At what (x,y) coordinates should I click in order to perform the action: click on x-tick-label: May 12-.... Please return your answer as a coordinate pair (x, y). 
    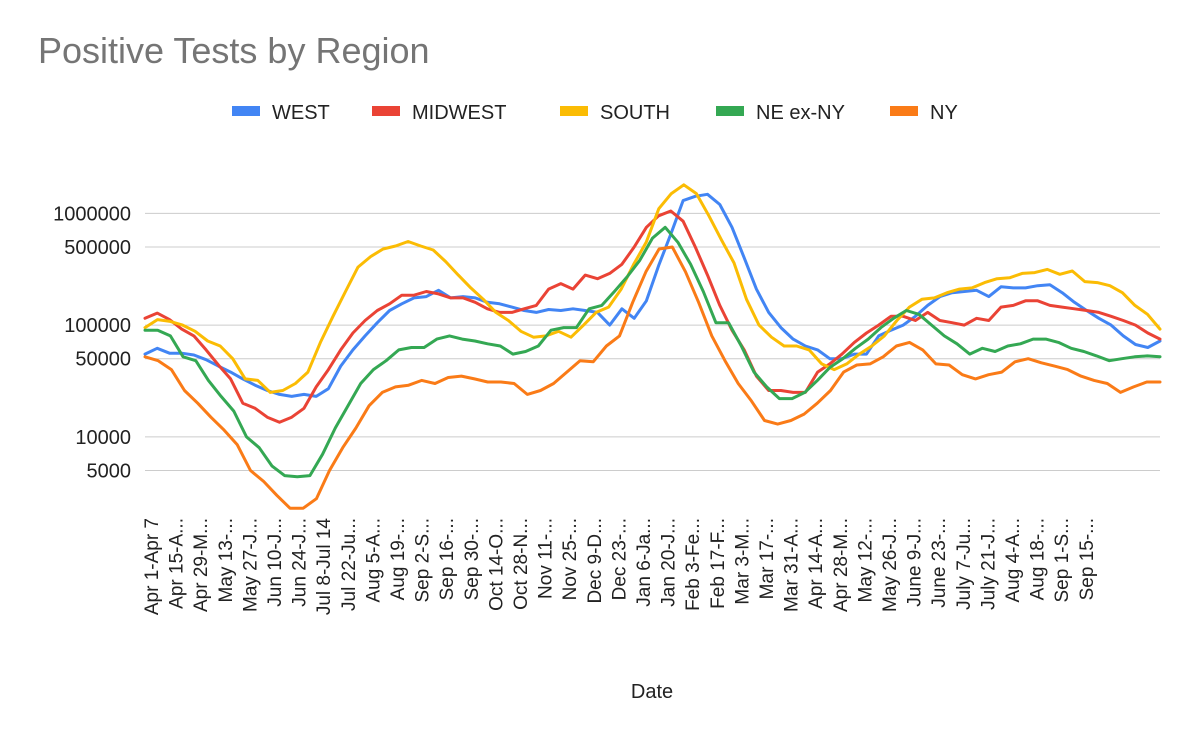
    Looking at the image, I should click on (865, 560).